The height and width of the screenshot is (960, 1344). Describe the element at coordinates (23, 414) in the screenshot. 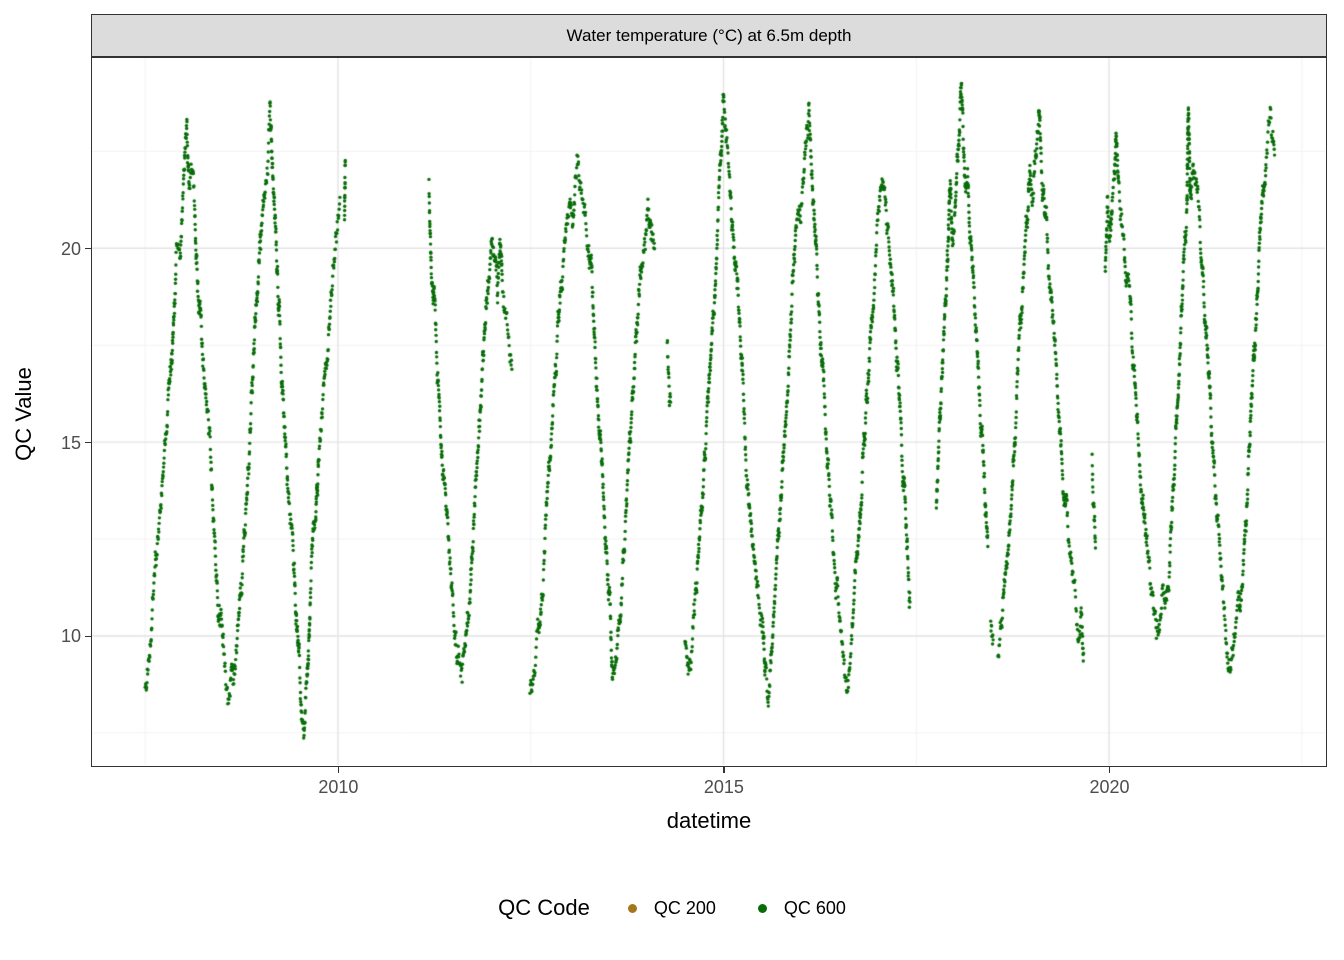

I see `y-axis-title: QC Value` at that location.